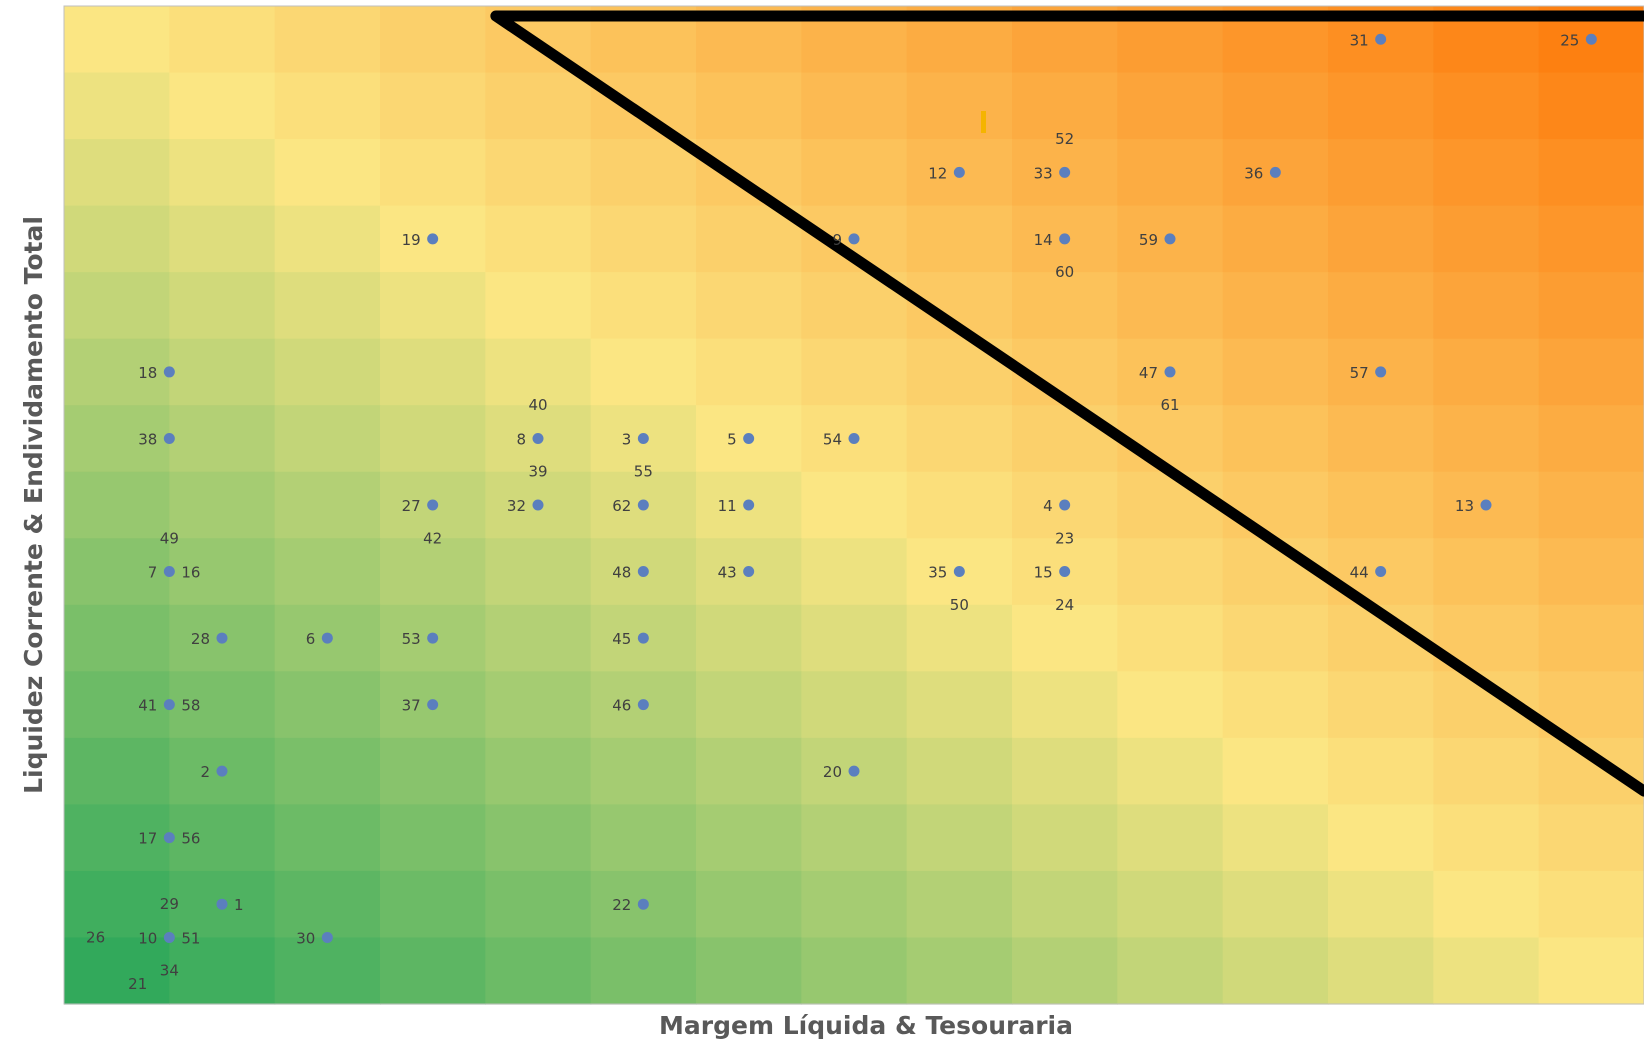  I want to click on point-label-17: 17, so click(147, 839).